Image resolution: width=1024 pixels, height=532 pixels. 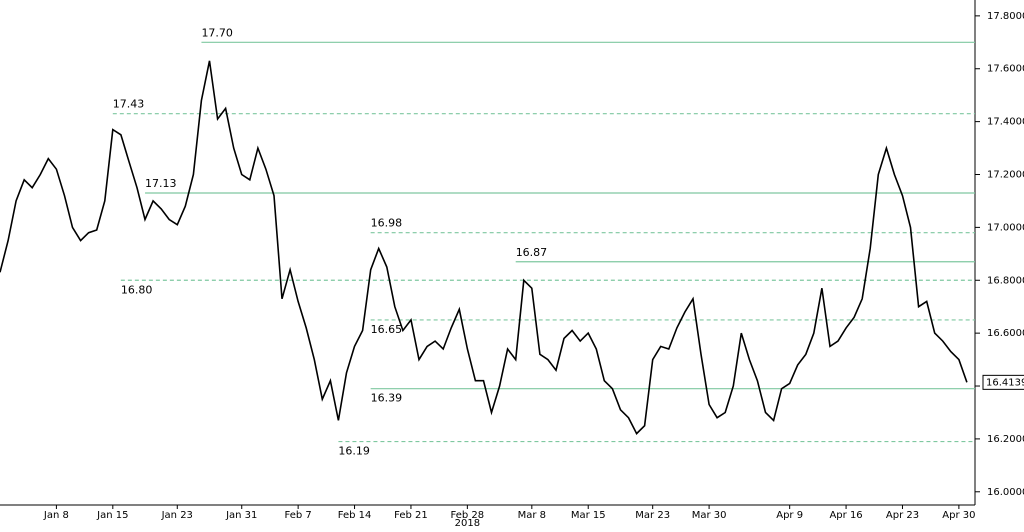 What do you see at coordinates (112, 515) in the screenshot?
I see `x-tick-label: Jan 15` at bounding box center [112, 515].